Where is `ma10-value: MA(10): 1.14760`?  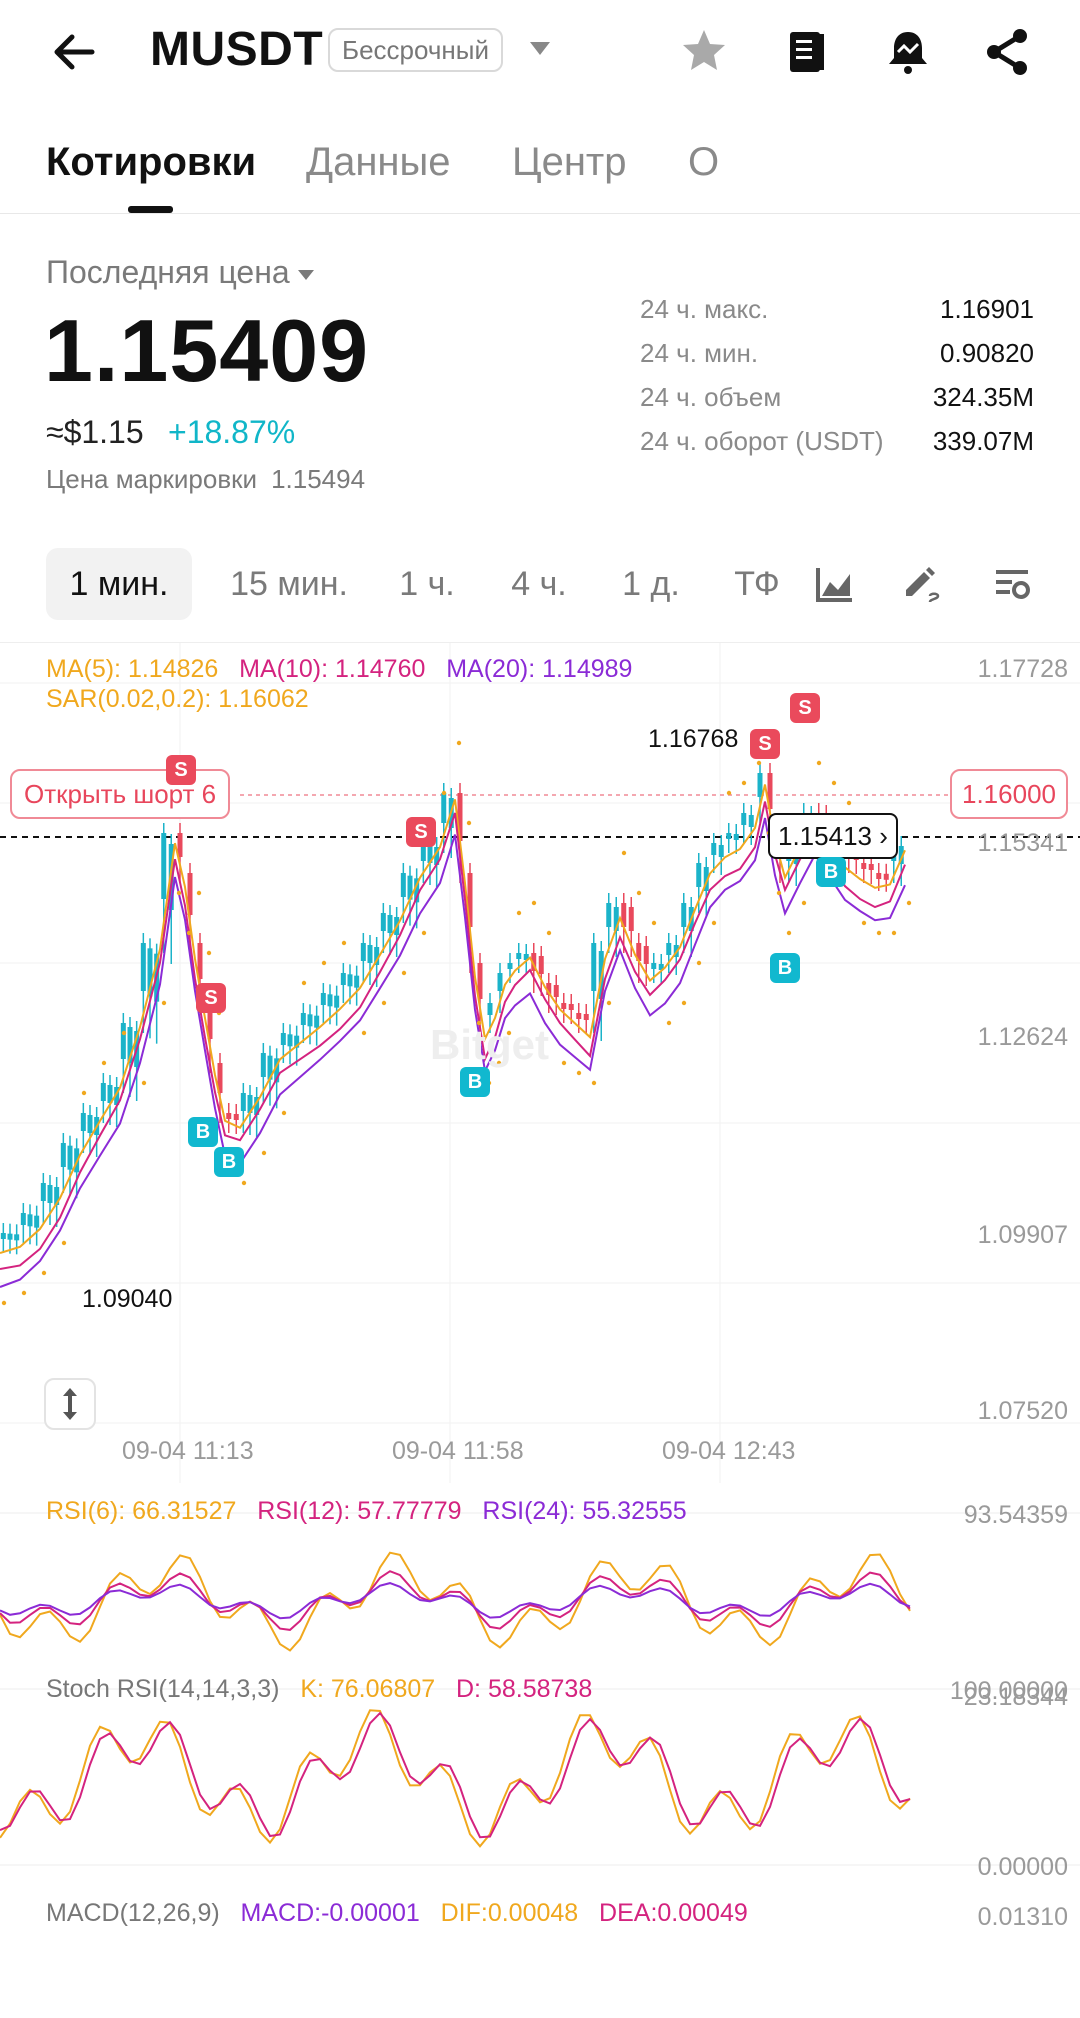
ma10-value: MA(10): 1.14760 is located at coordinates (332, 669).